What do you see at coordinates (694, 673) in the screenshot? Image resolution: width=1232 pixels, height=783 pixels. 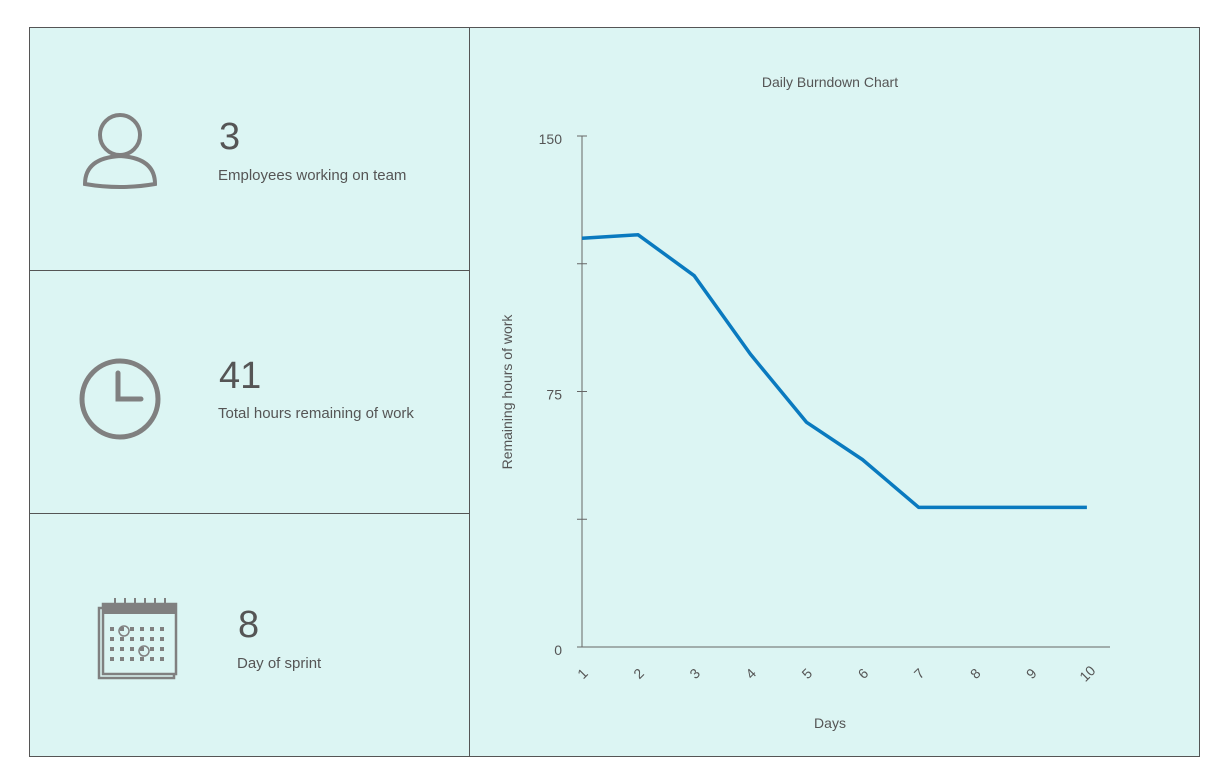 I see `x-tick-label: 3` at bounding box center [694, 673].